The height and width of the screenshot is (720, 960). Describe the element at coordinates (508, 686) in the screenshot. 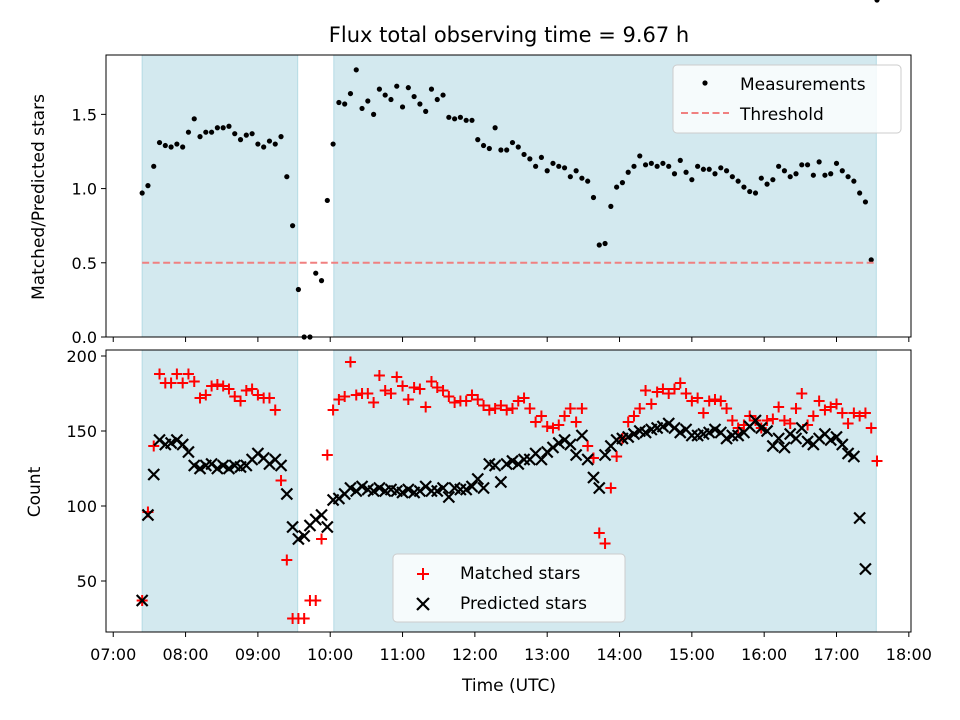

I see `x-axis-label: Time (UTC)` at that location.